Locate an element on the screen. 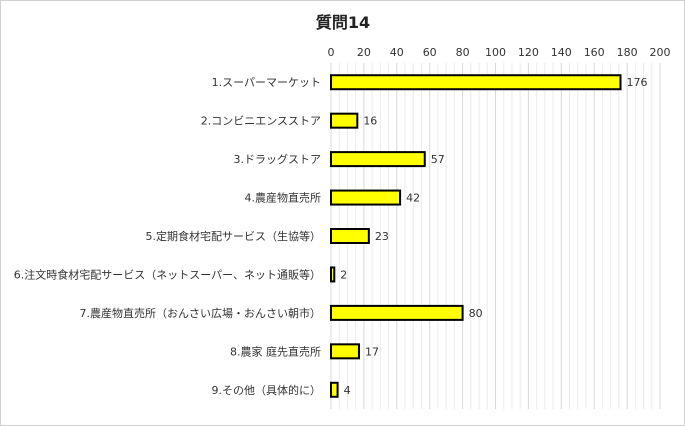 The height and width of the screenshot is (426, 685). data-label: 176 is located at coordinates (637, 82).